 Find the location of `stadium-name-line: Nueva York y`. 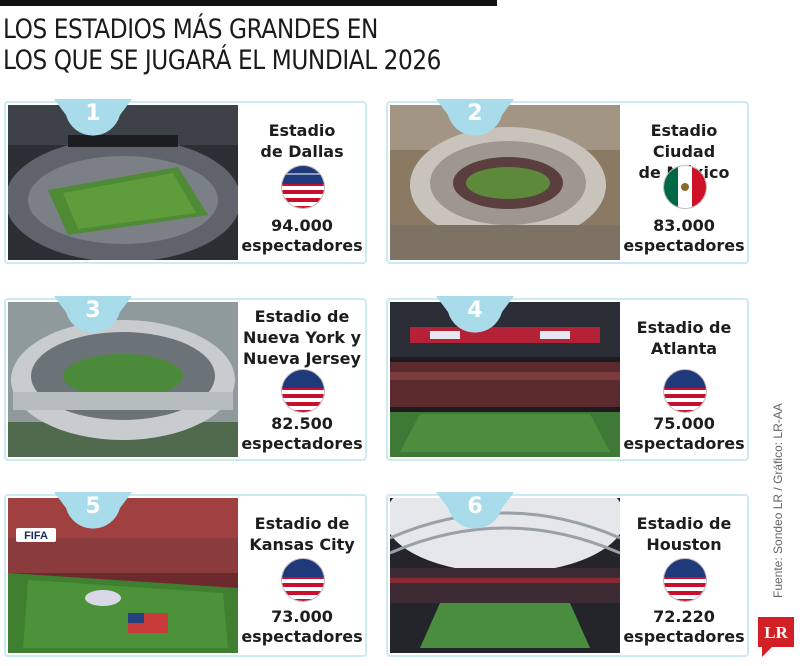

stadium-name-line: Nueva York y is located at coordinates (302, 337).